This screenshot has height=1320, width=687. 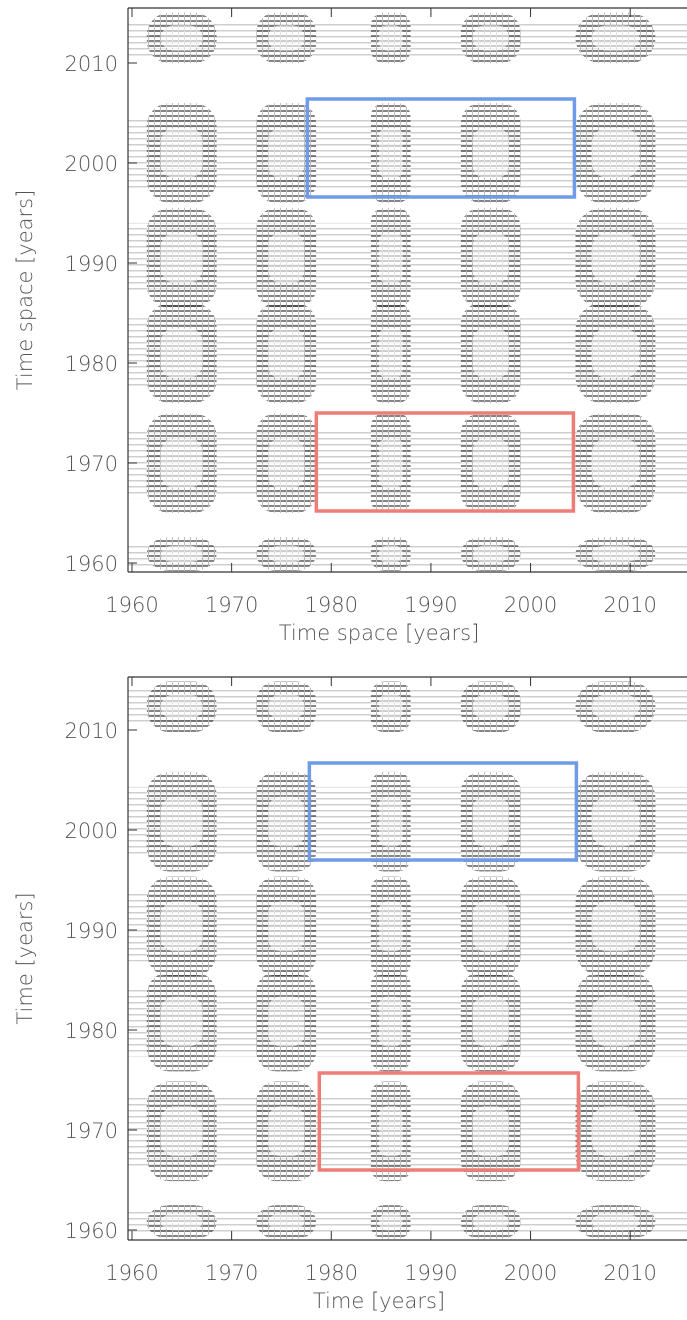 I want to click on x-axis-title: Time space [years], so click(x=379, y=633).